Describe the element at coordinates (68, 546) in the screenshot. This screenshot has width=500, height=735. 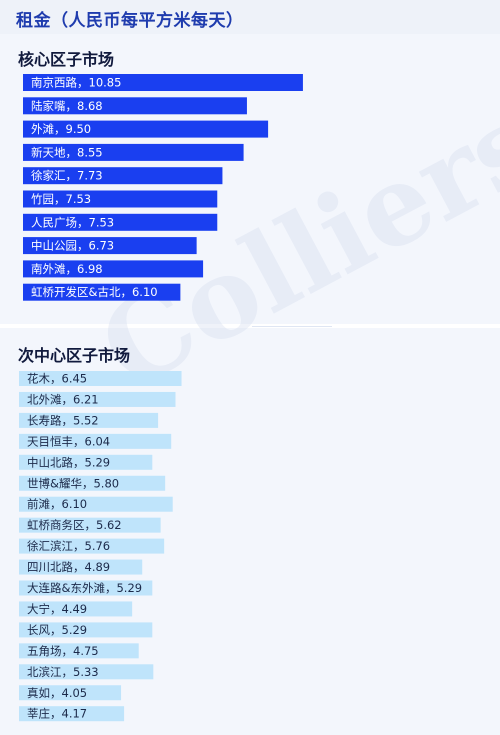
I see `sub-bar-label-8: 徐汇滨江，5.76` at that location.